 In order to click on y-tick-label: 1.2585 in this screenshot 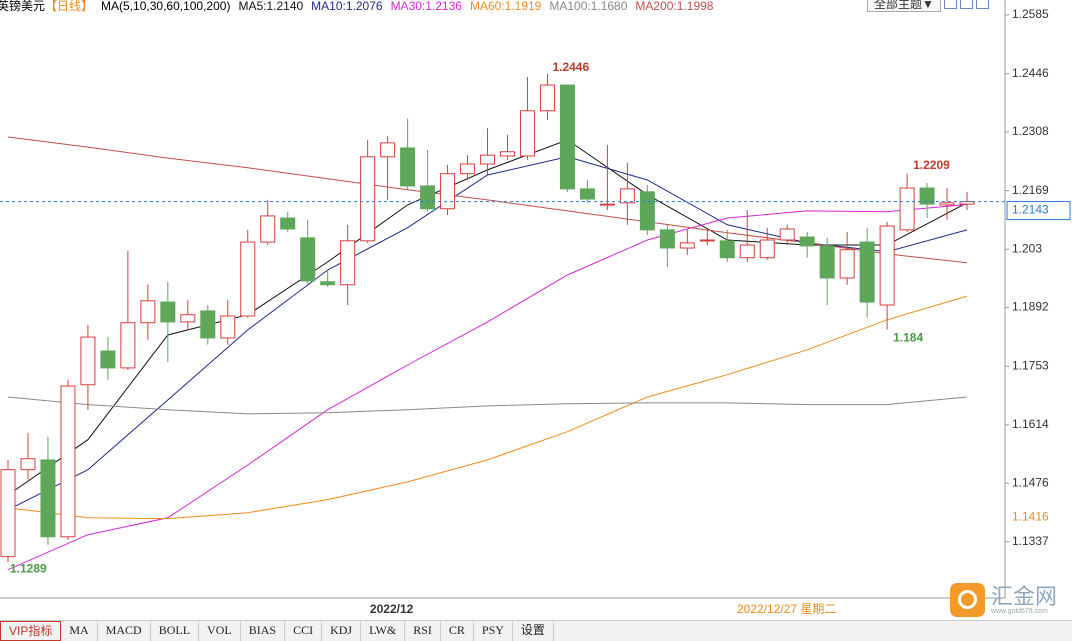, I will do `click(1030, 14)`.